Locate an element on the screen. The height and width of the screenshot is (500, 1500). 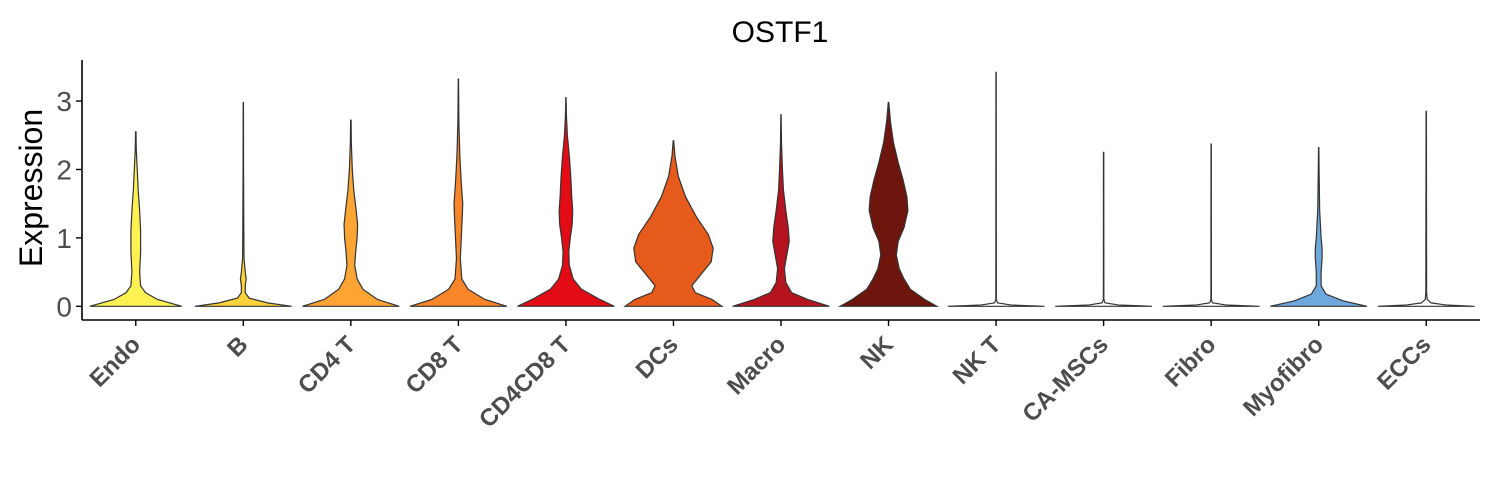
violin-eccs is located at coordinates (1426, 208).